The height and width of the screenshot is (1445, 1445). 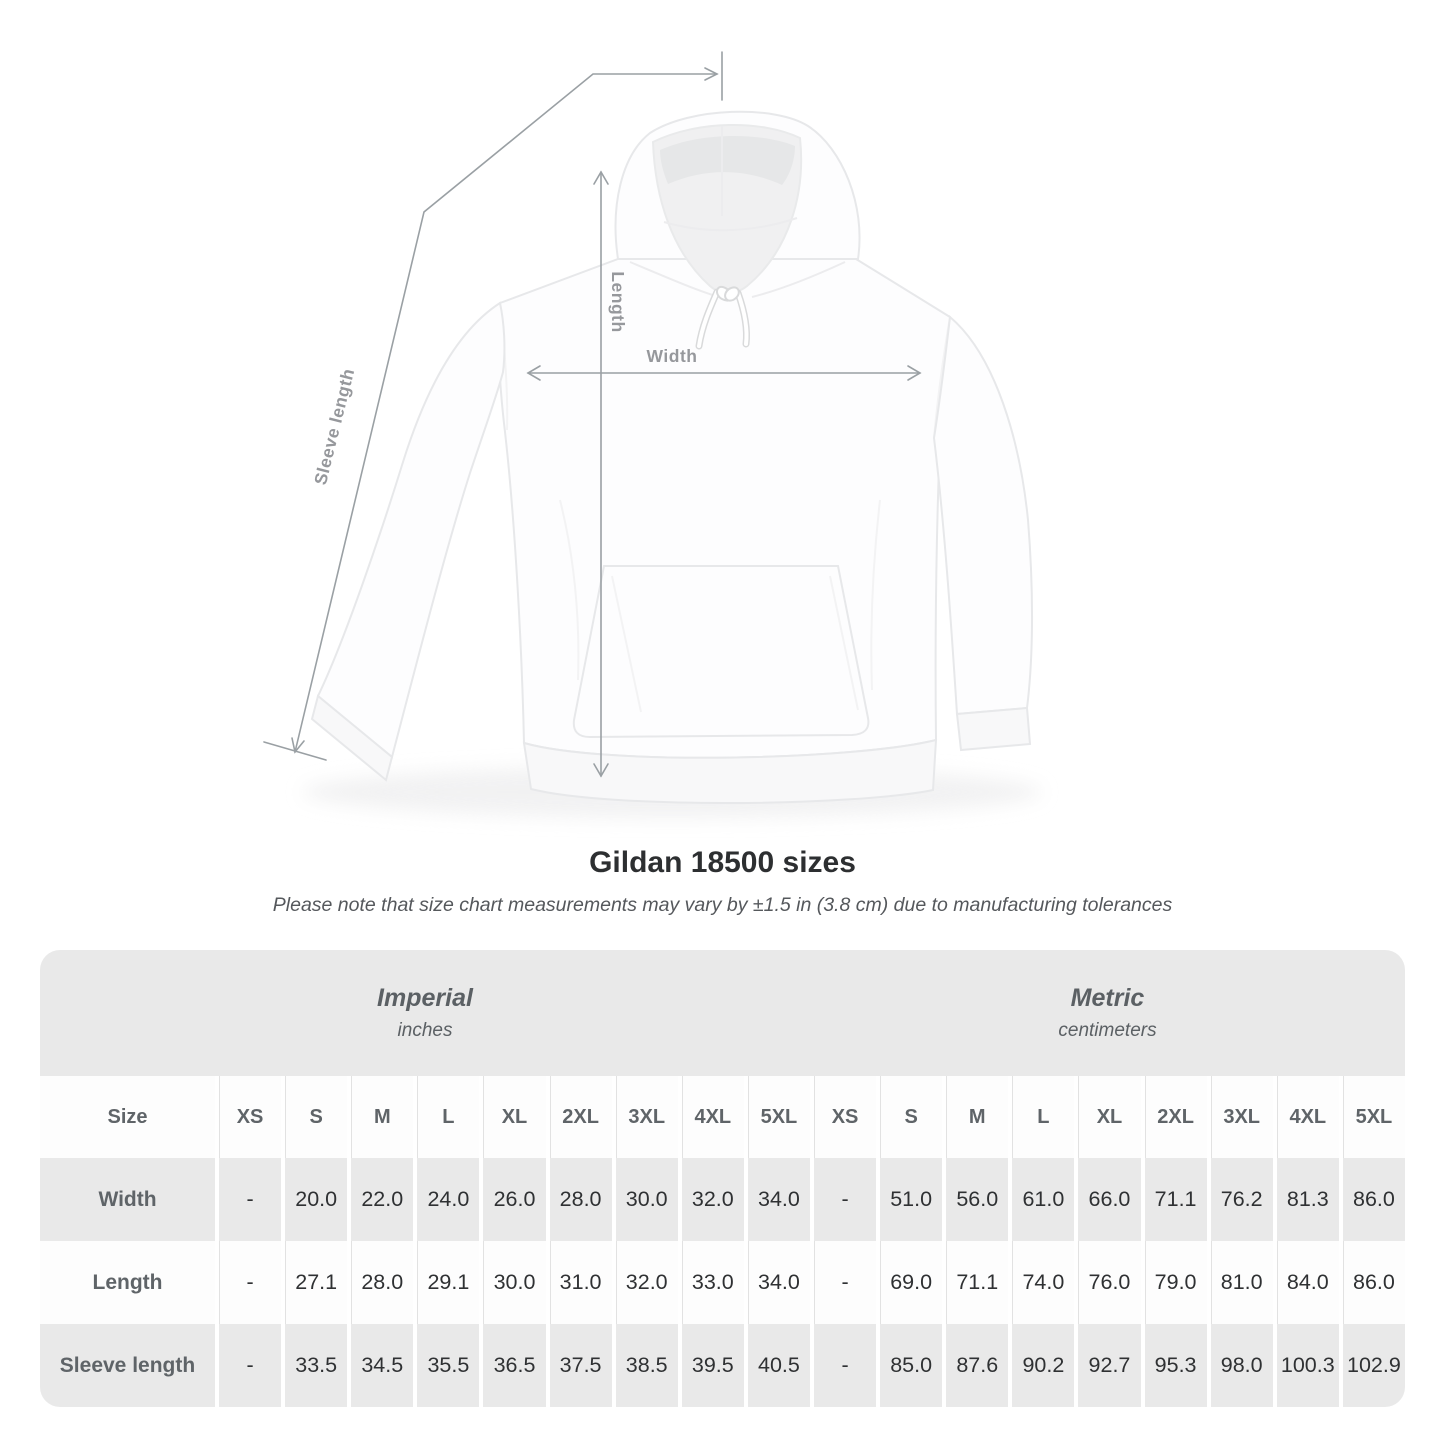 I want to click on kangaroo-pocket, so click(x=721, y=652).